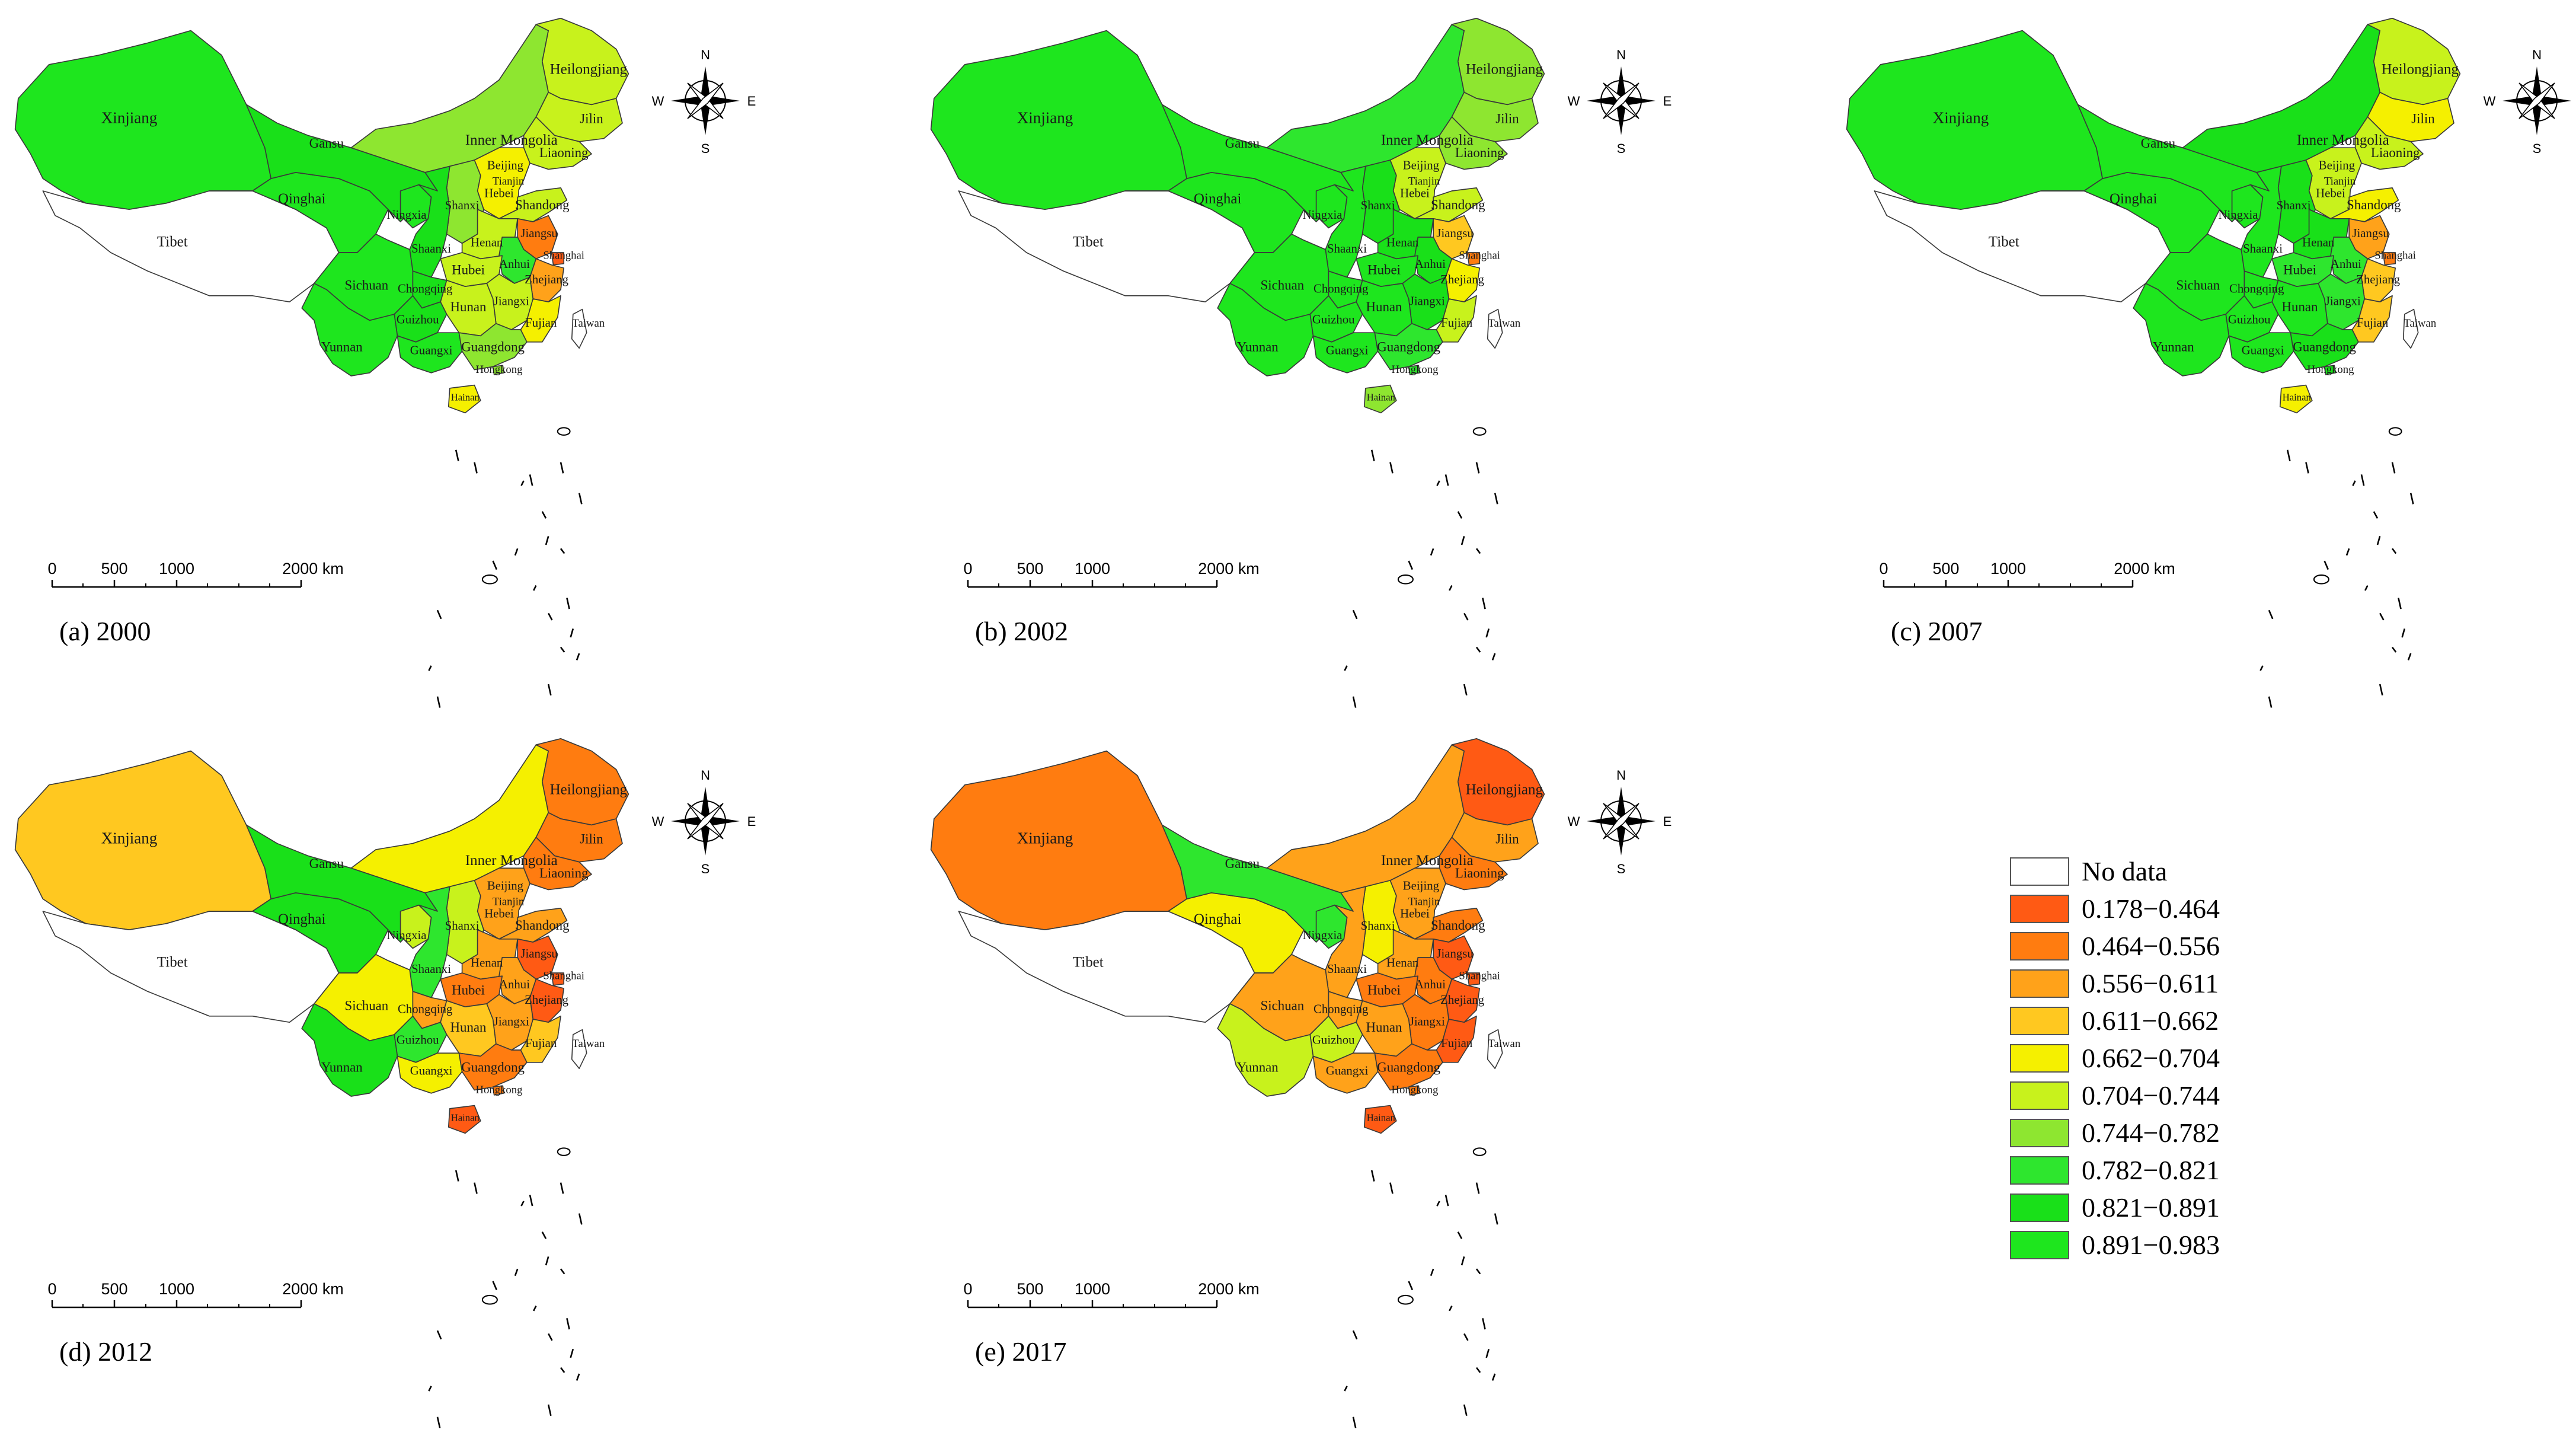  I want to click on legend-swatch, so click(2039, 1170).